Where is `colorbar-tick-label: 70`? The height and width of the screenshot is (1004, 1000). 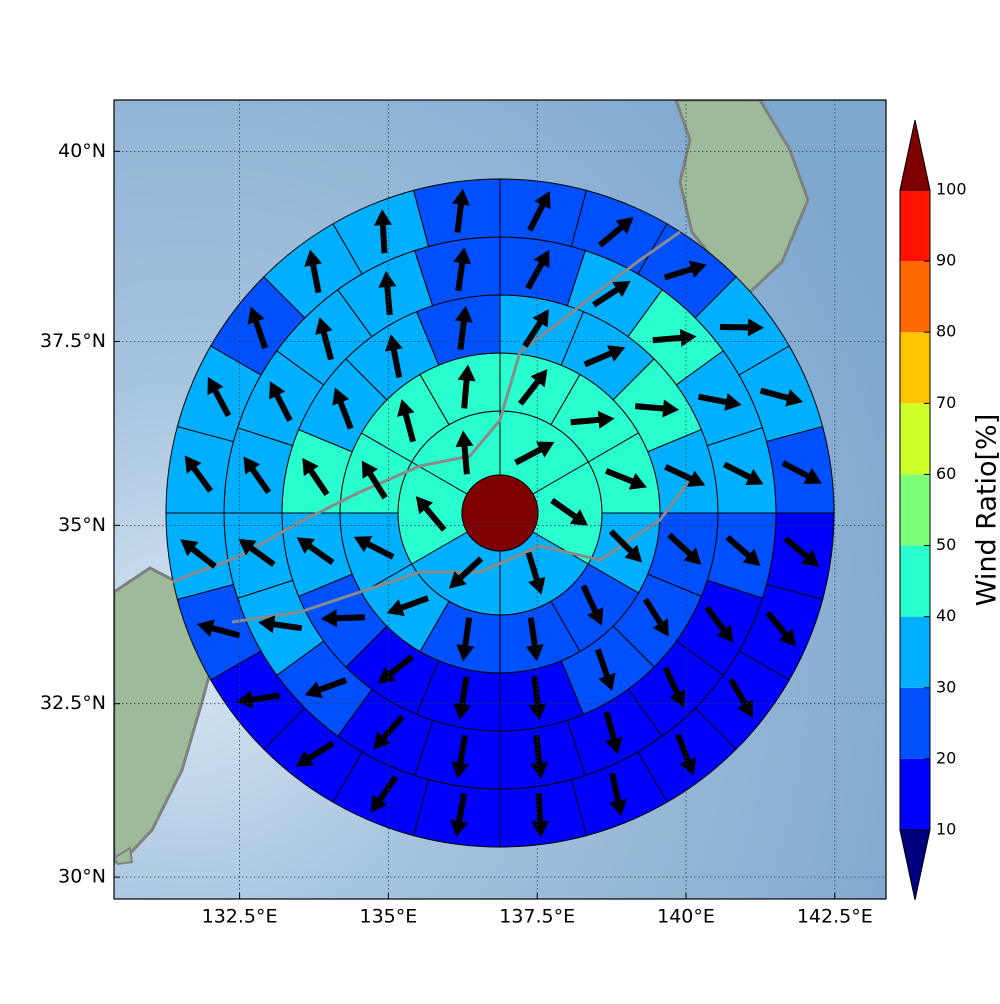 colorbar-tick-label: 70 is located at coordinates (946, 402).